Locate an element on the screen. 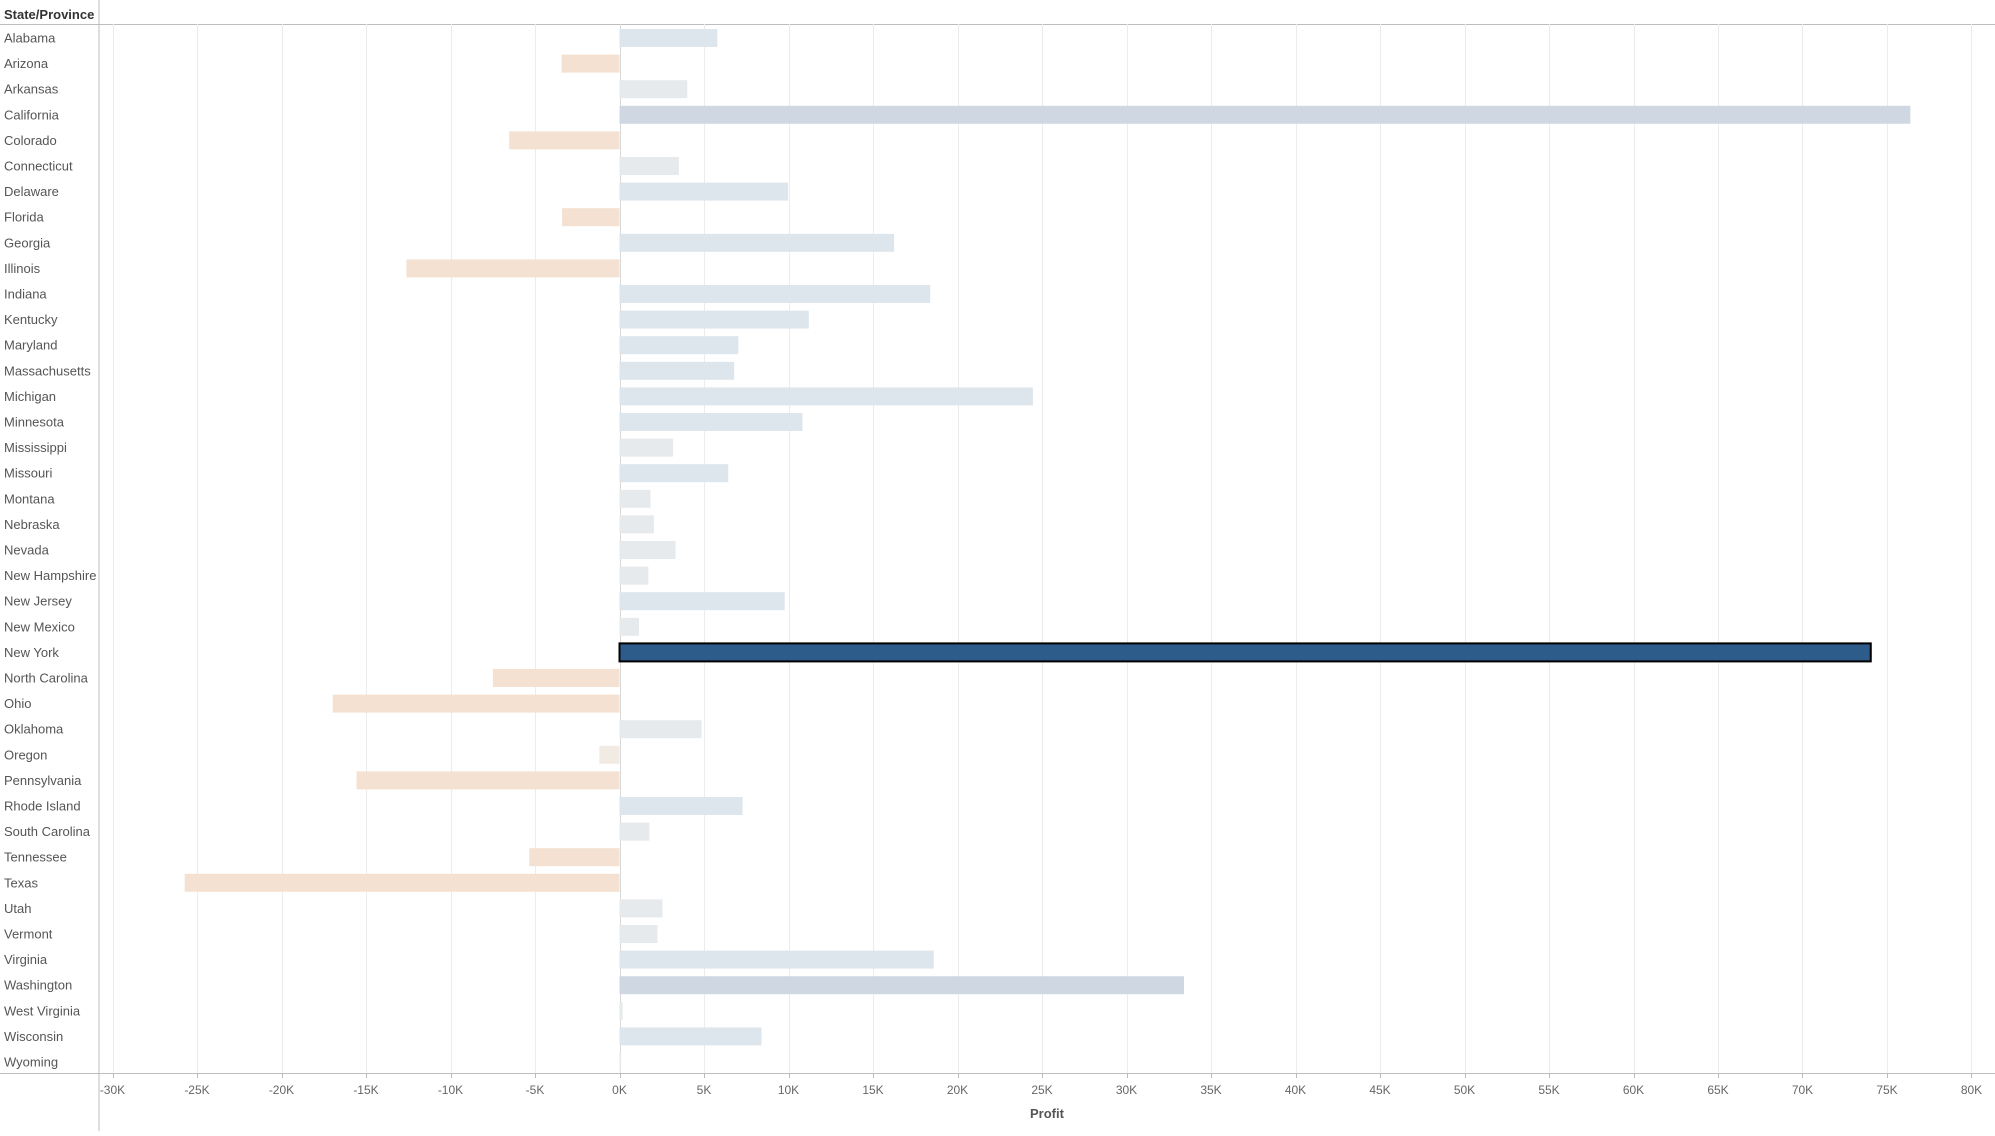 The image size is (1995, 1136). row-label: Wyoming is located at coordinates (31, 1062).